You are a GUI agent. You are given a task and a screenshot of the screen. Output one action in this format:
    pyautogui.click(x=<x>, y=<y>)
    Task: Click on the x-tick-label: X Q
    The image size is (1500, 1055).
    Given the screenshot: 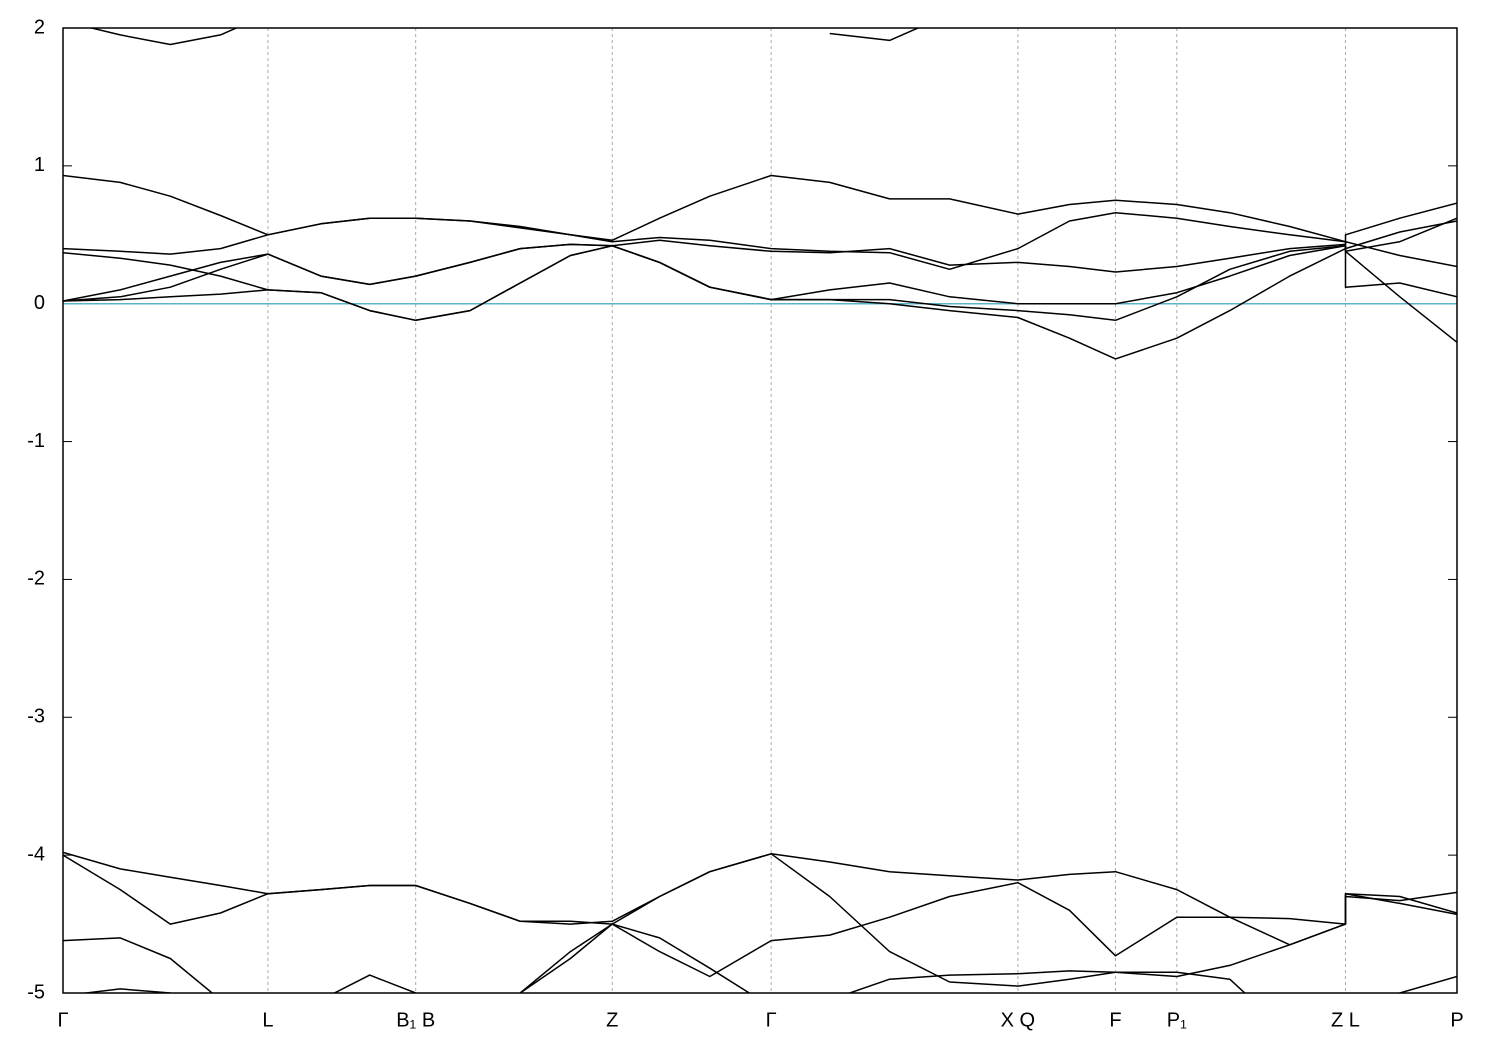 What is the action you would take?
    pyautogui.click(x=1018, y=1020)
    